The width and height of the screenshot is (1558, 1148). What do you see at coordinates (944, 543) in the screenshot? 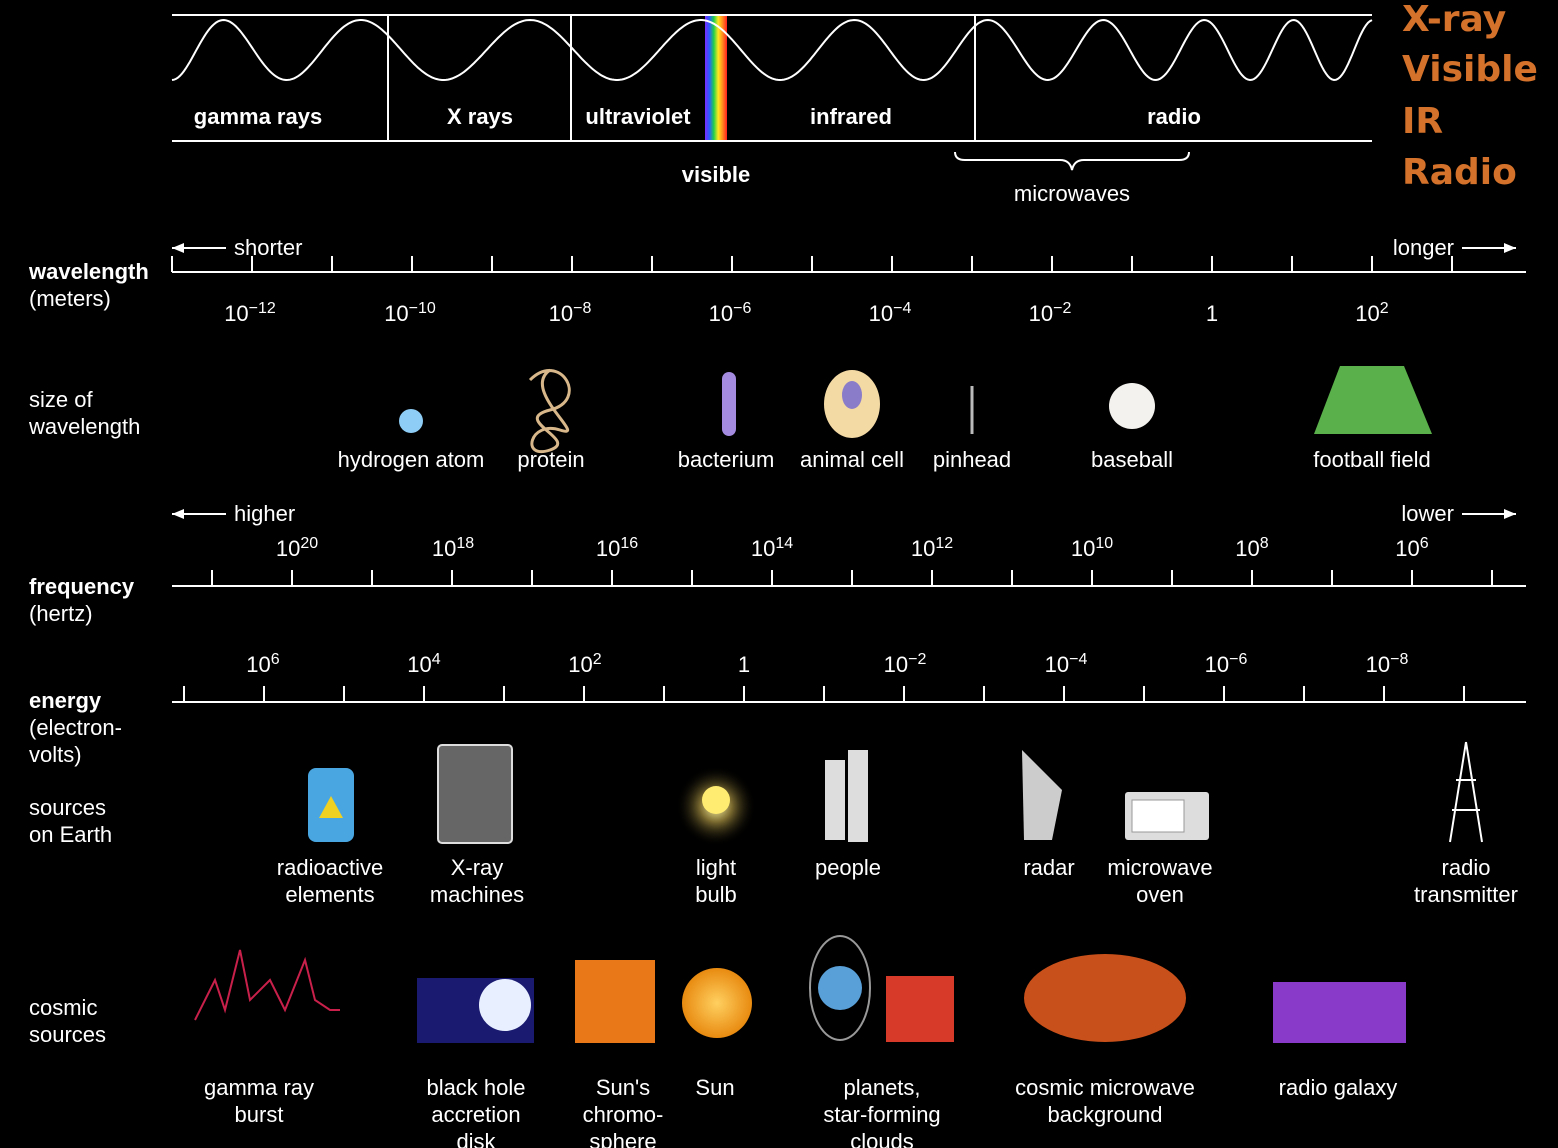
I see `tick-exponent: 12` at bounding box center [944, 543].